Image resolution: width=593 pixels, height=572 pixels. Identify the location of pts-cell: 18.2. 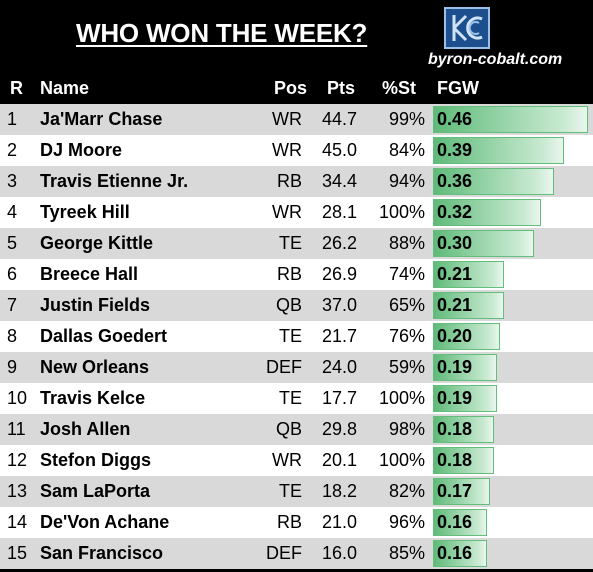
(340, 491).